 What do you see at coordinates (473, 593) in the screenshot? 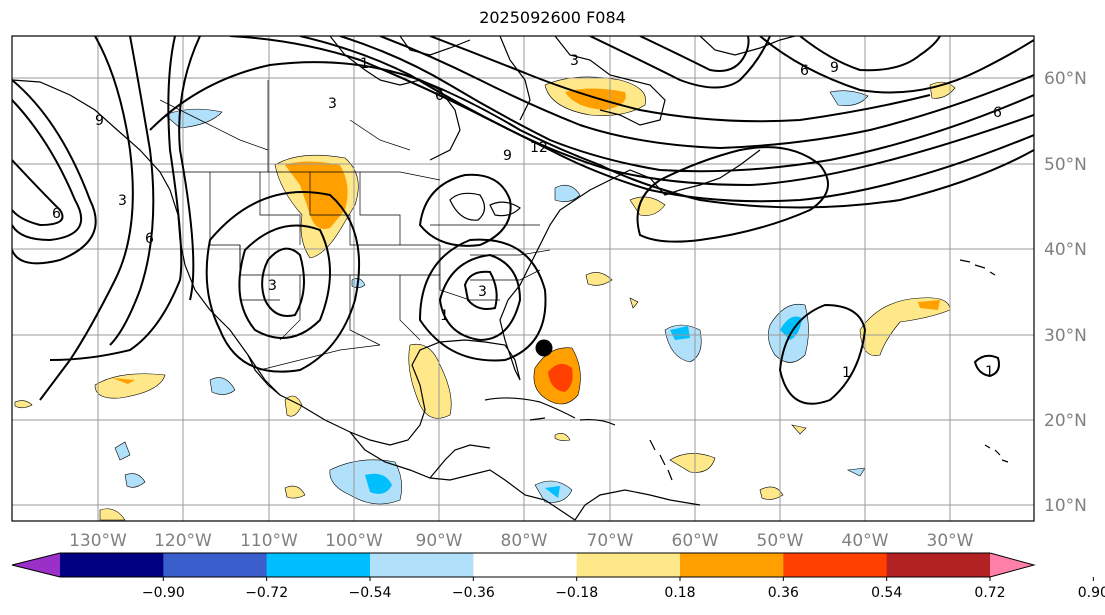
I see `colorbar-tick-label: −0.36` at bounding box center [473, 593].